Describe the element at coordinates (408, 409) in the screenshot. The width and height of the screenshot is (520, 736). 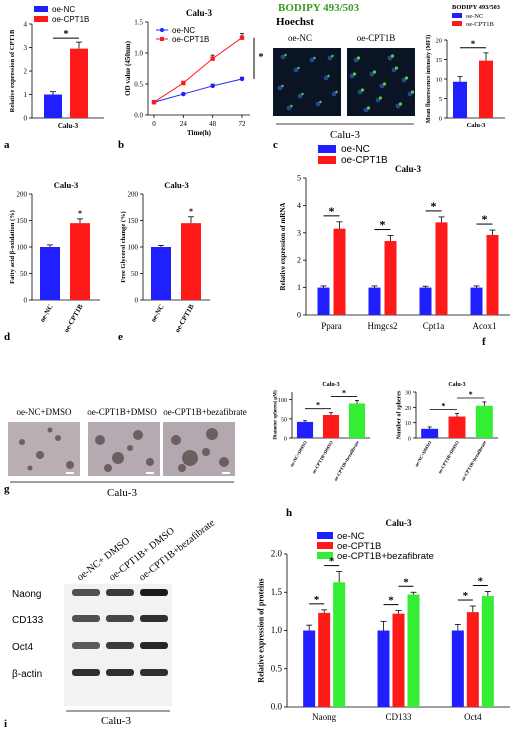
I see `y-tick-label-h2: 20` at that location.